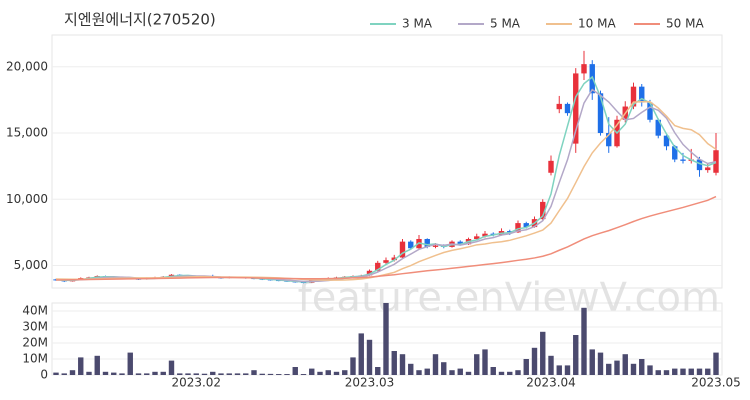 The width and height of the screenshot is (750, 400). I want to click on y-tick-label: 15,000, so click(27, 133).